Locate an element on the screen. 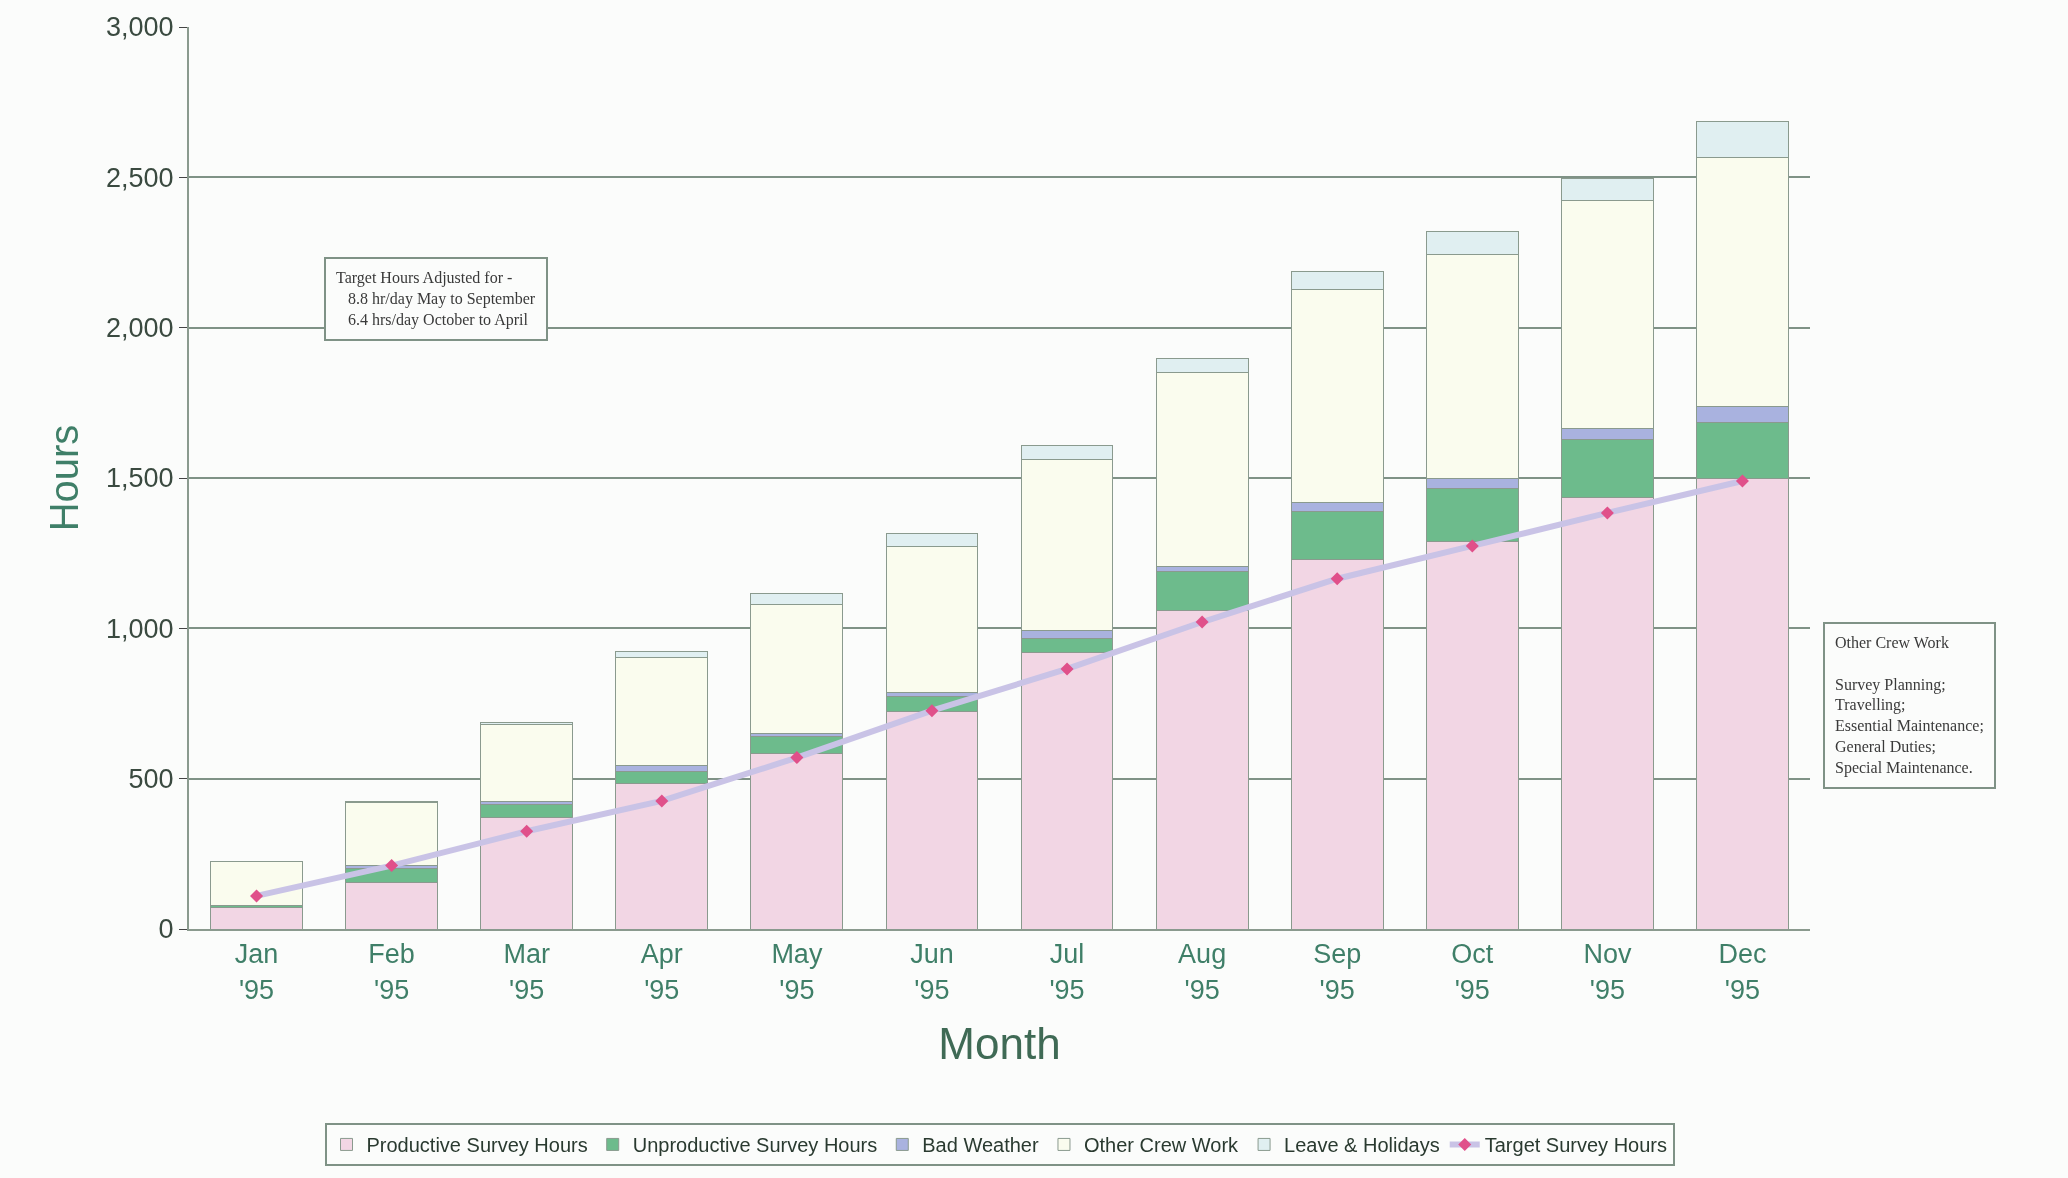 Image resolution: width=2068 pixels, height=1178 pixels. x-tick-label: Jan '95 is located at coordinates (256, 972).